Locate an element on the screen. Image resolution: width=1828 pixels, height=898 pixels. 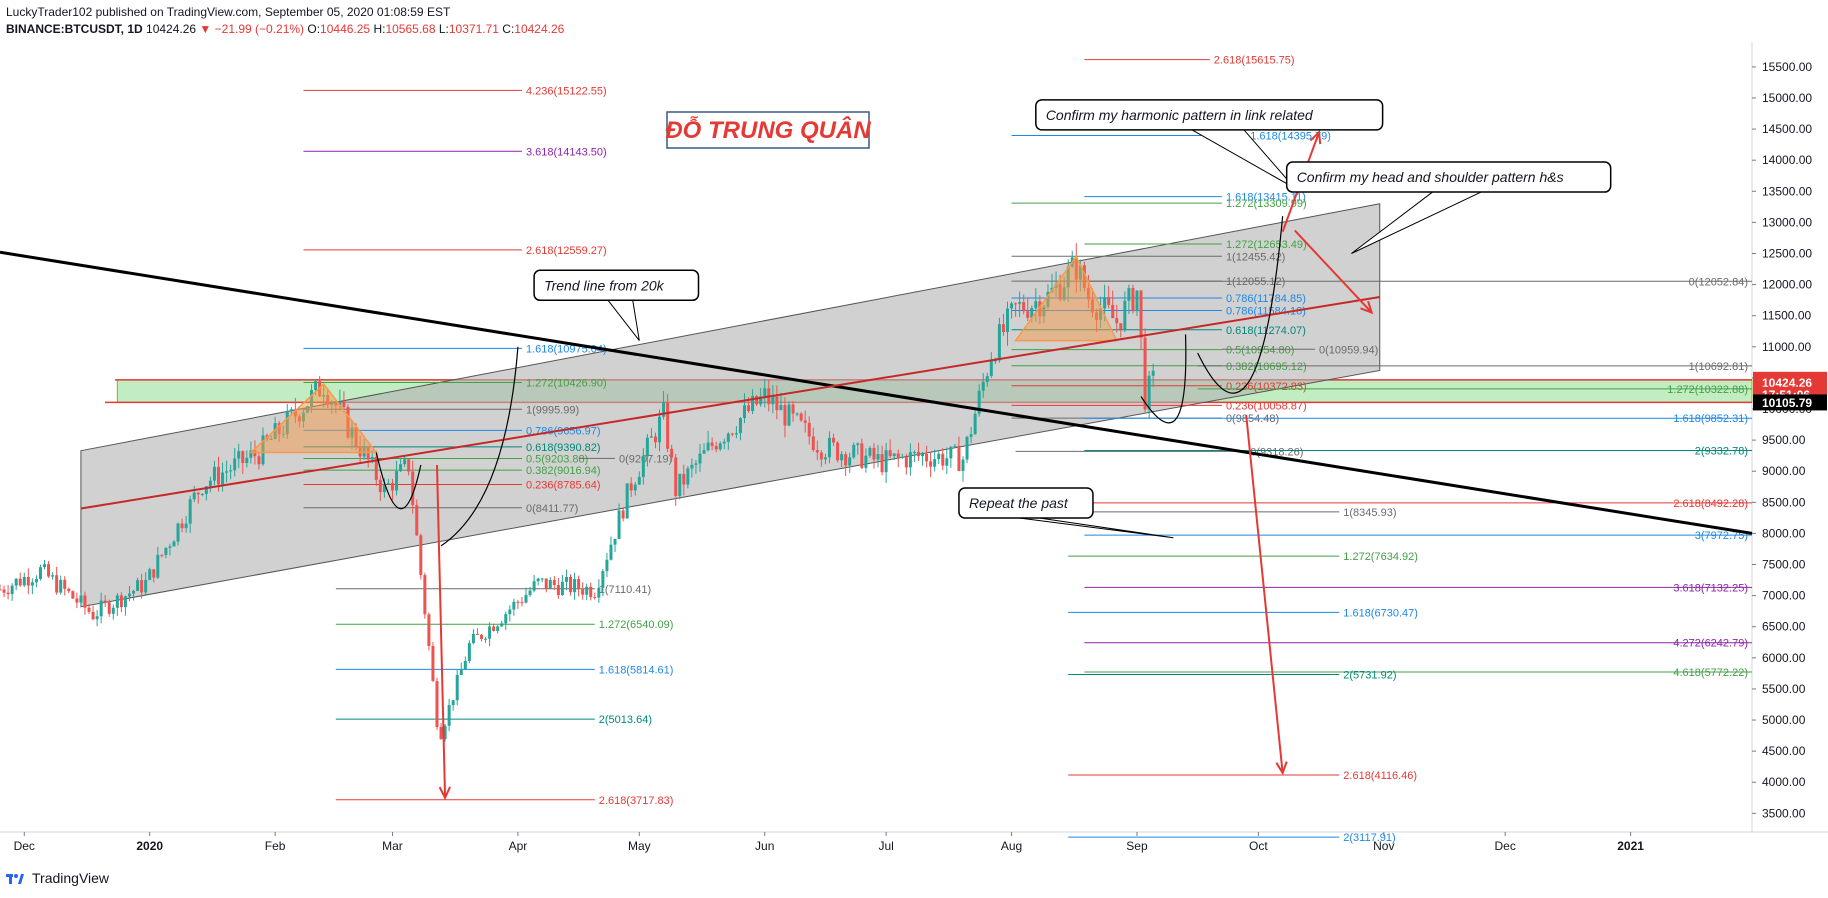
time-tick-label: Dec is located at coordinates (1505, 846).